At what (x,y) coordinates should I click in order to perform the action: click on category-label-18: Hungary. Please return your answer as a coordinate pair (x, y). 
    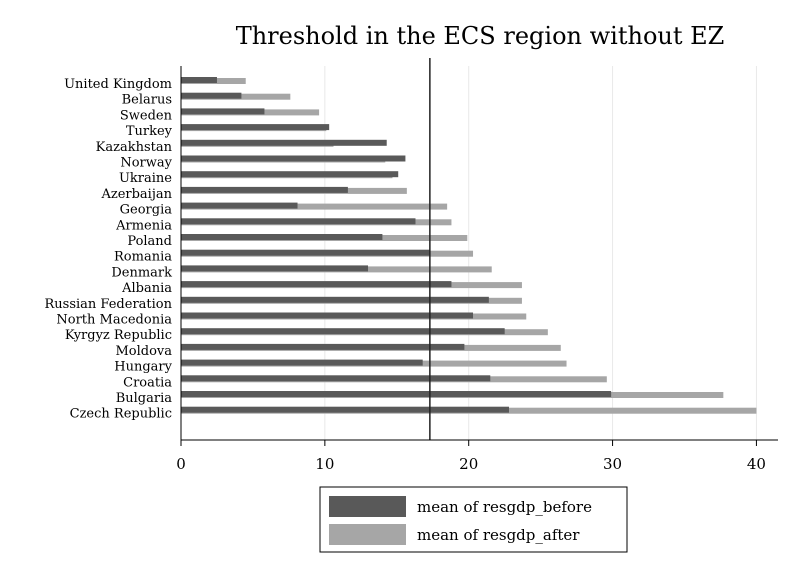
    Looking at the image, I should click on (143, 367).